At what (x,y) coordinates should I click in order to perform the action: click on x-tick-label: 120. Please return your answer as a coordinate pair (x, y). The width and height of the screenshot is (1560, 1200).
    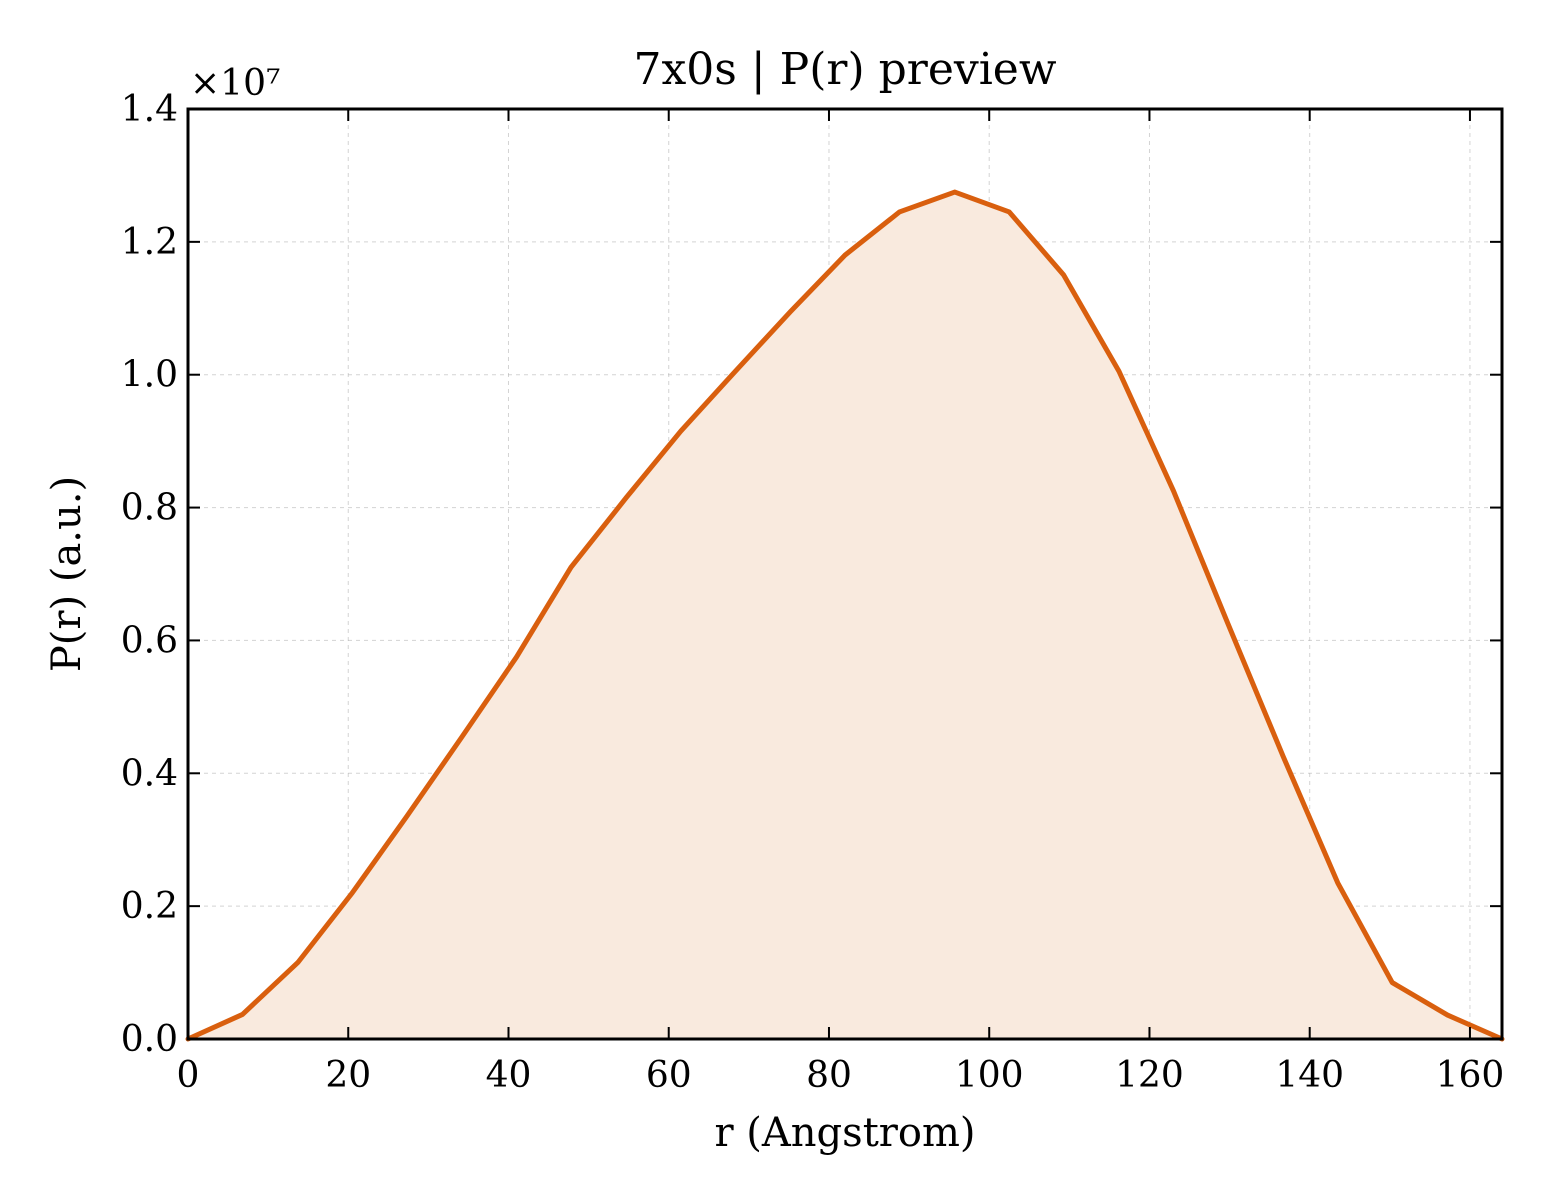
    Looking at the image, I should click on (1149, 1075).